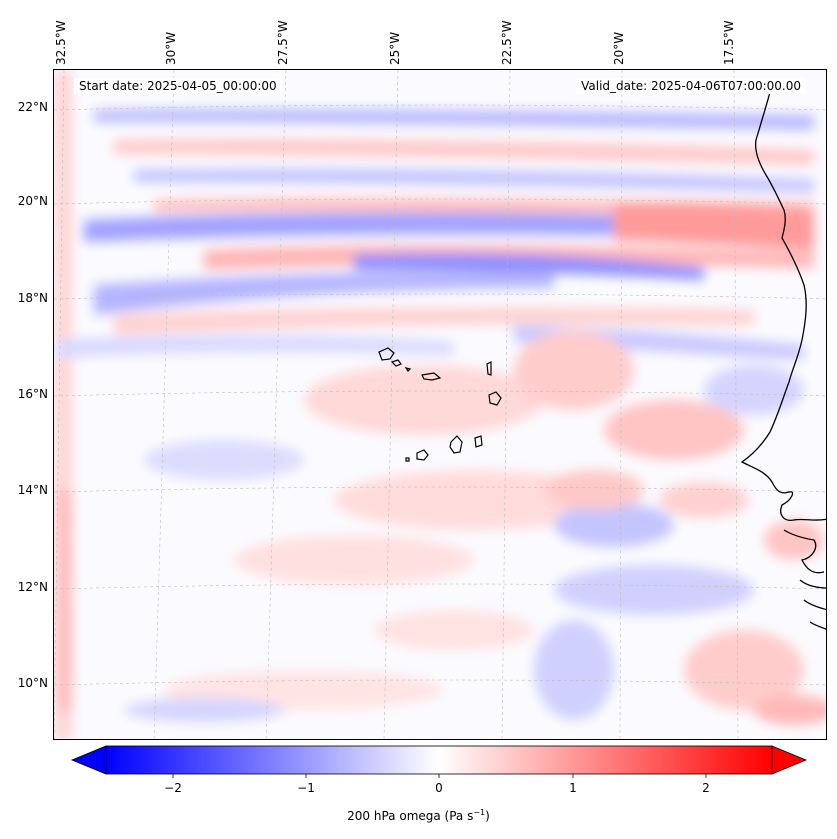 The image size is (837, 839). I want to click on lon-label: 22.5°W, so click(507, 42).